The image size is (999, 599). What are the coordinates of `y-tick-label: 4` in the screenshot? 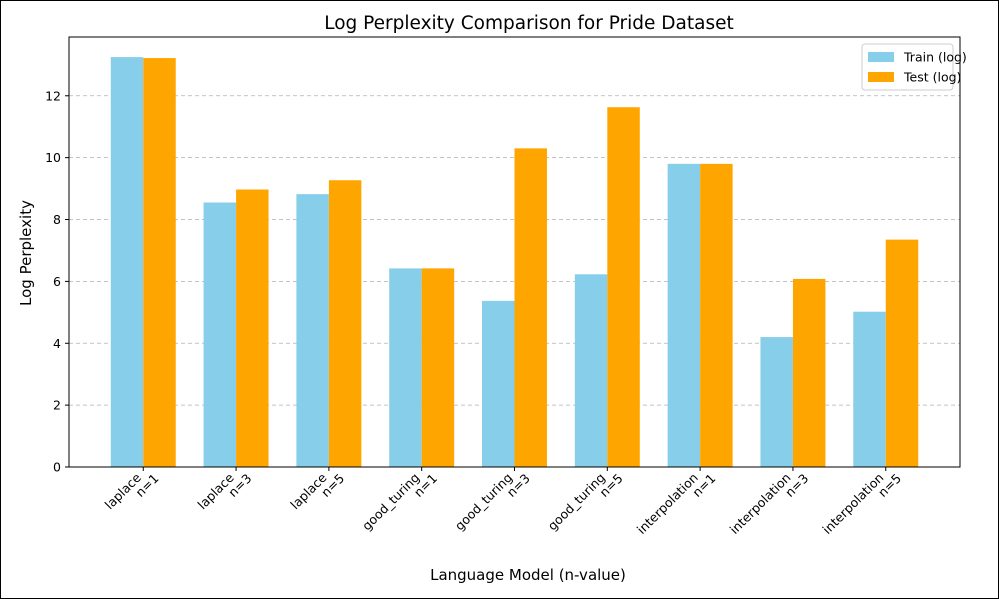 It's located at (57, 343).